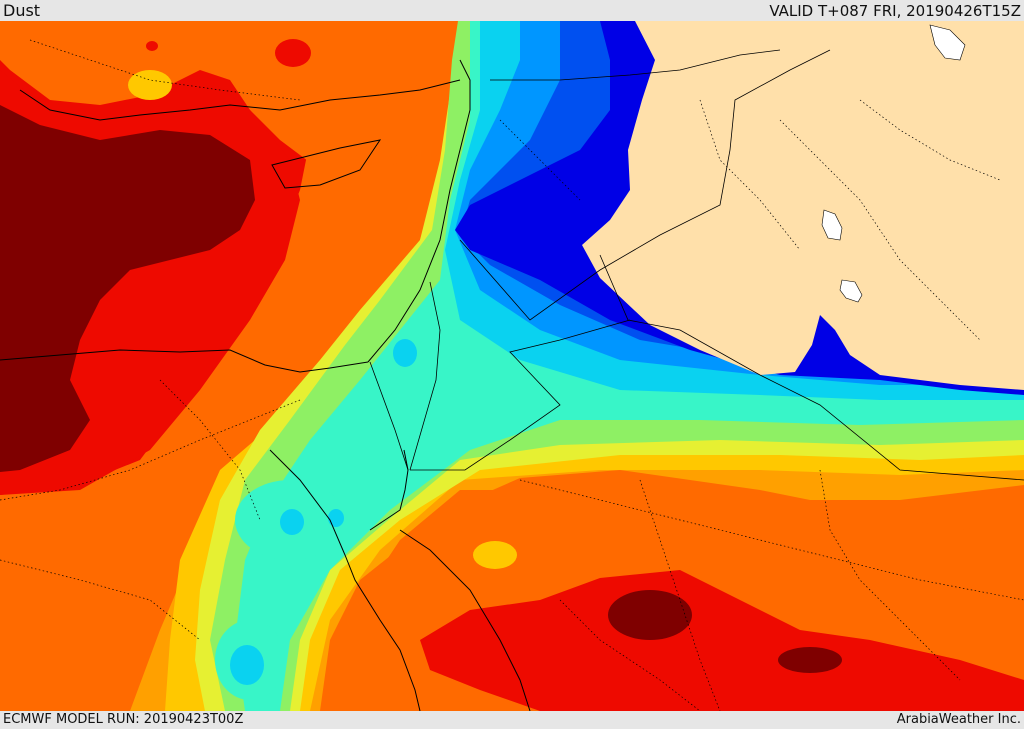  What do you see at coordinates (851, 291) in the screenshot?
I see `lake-habbaniyah` at bounding box center [851, 291].